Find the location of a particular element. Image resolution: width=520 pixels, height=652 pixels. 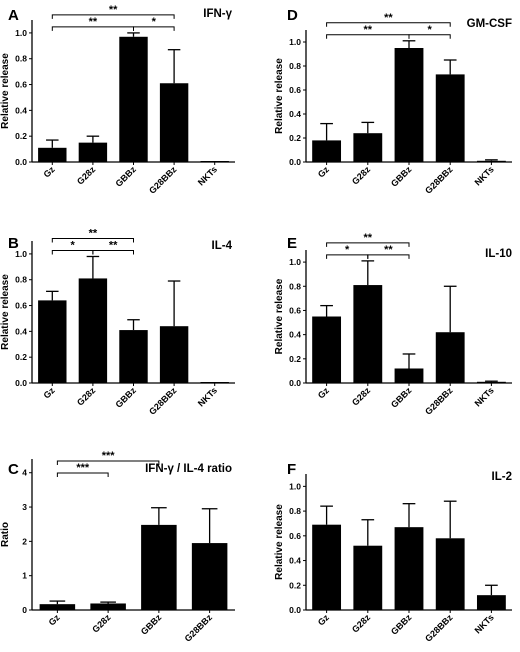

panel-letter: C is located at coordinates (13, 469).